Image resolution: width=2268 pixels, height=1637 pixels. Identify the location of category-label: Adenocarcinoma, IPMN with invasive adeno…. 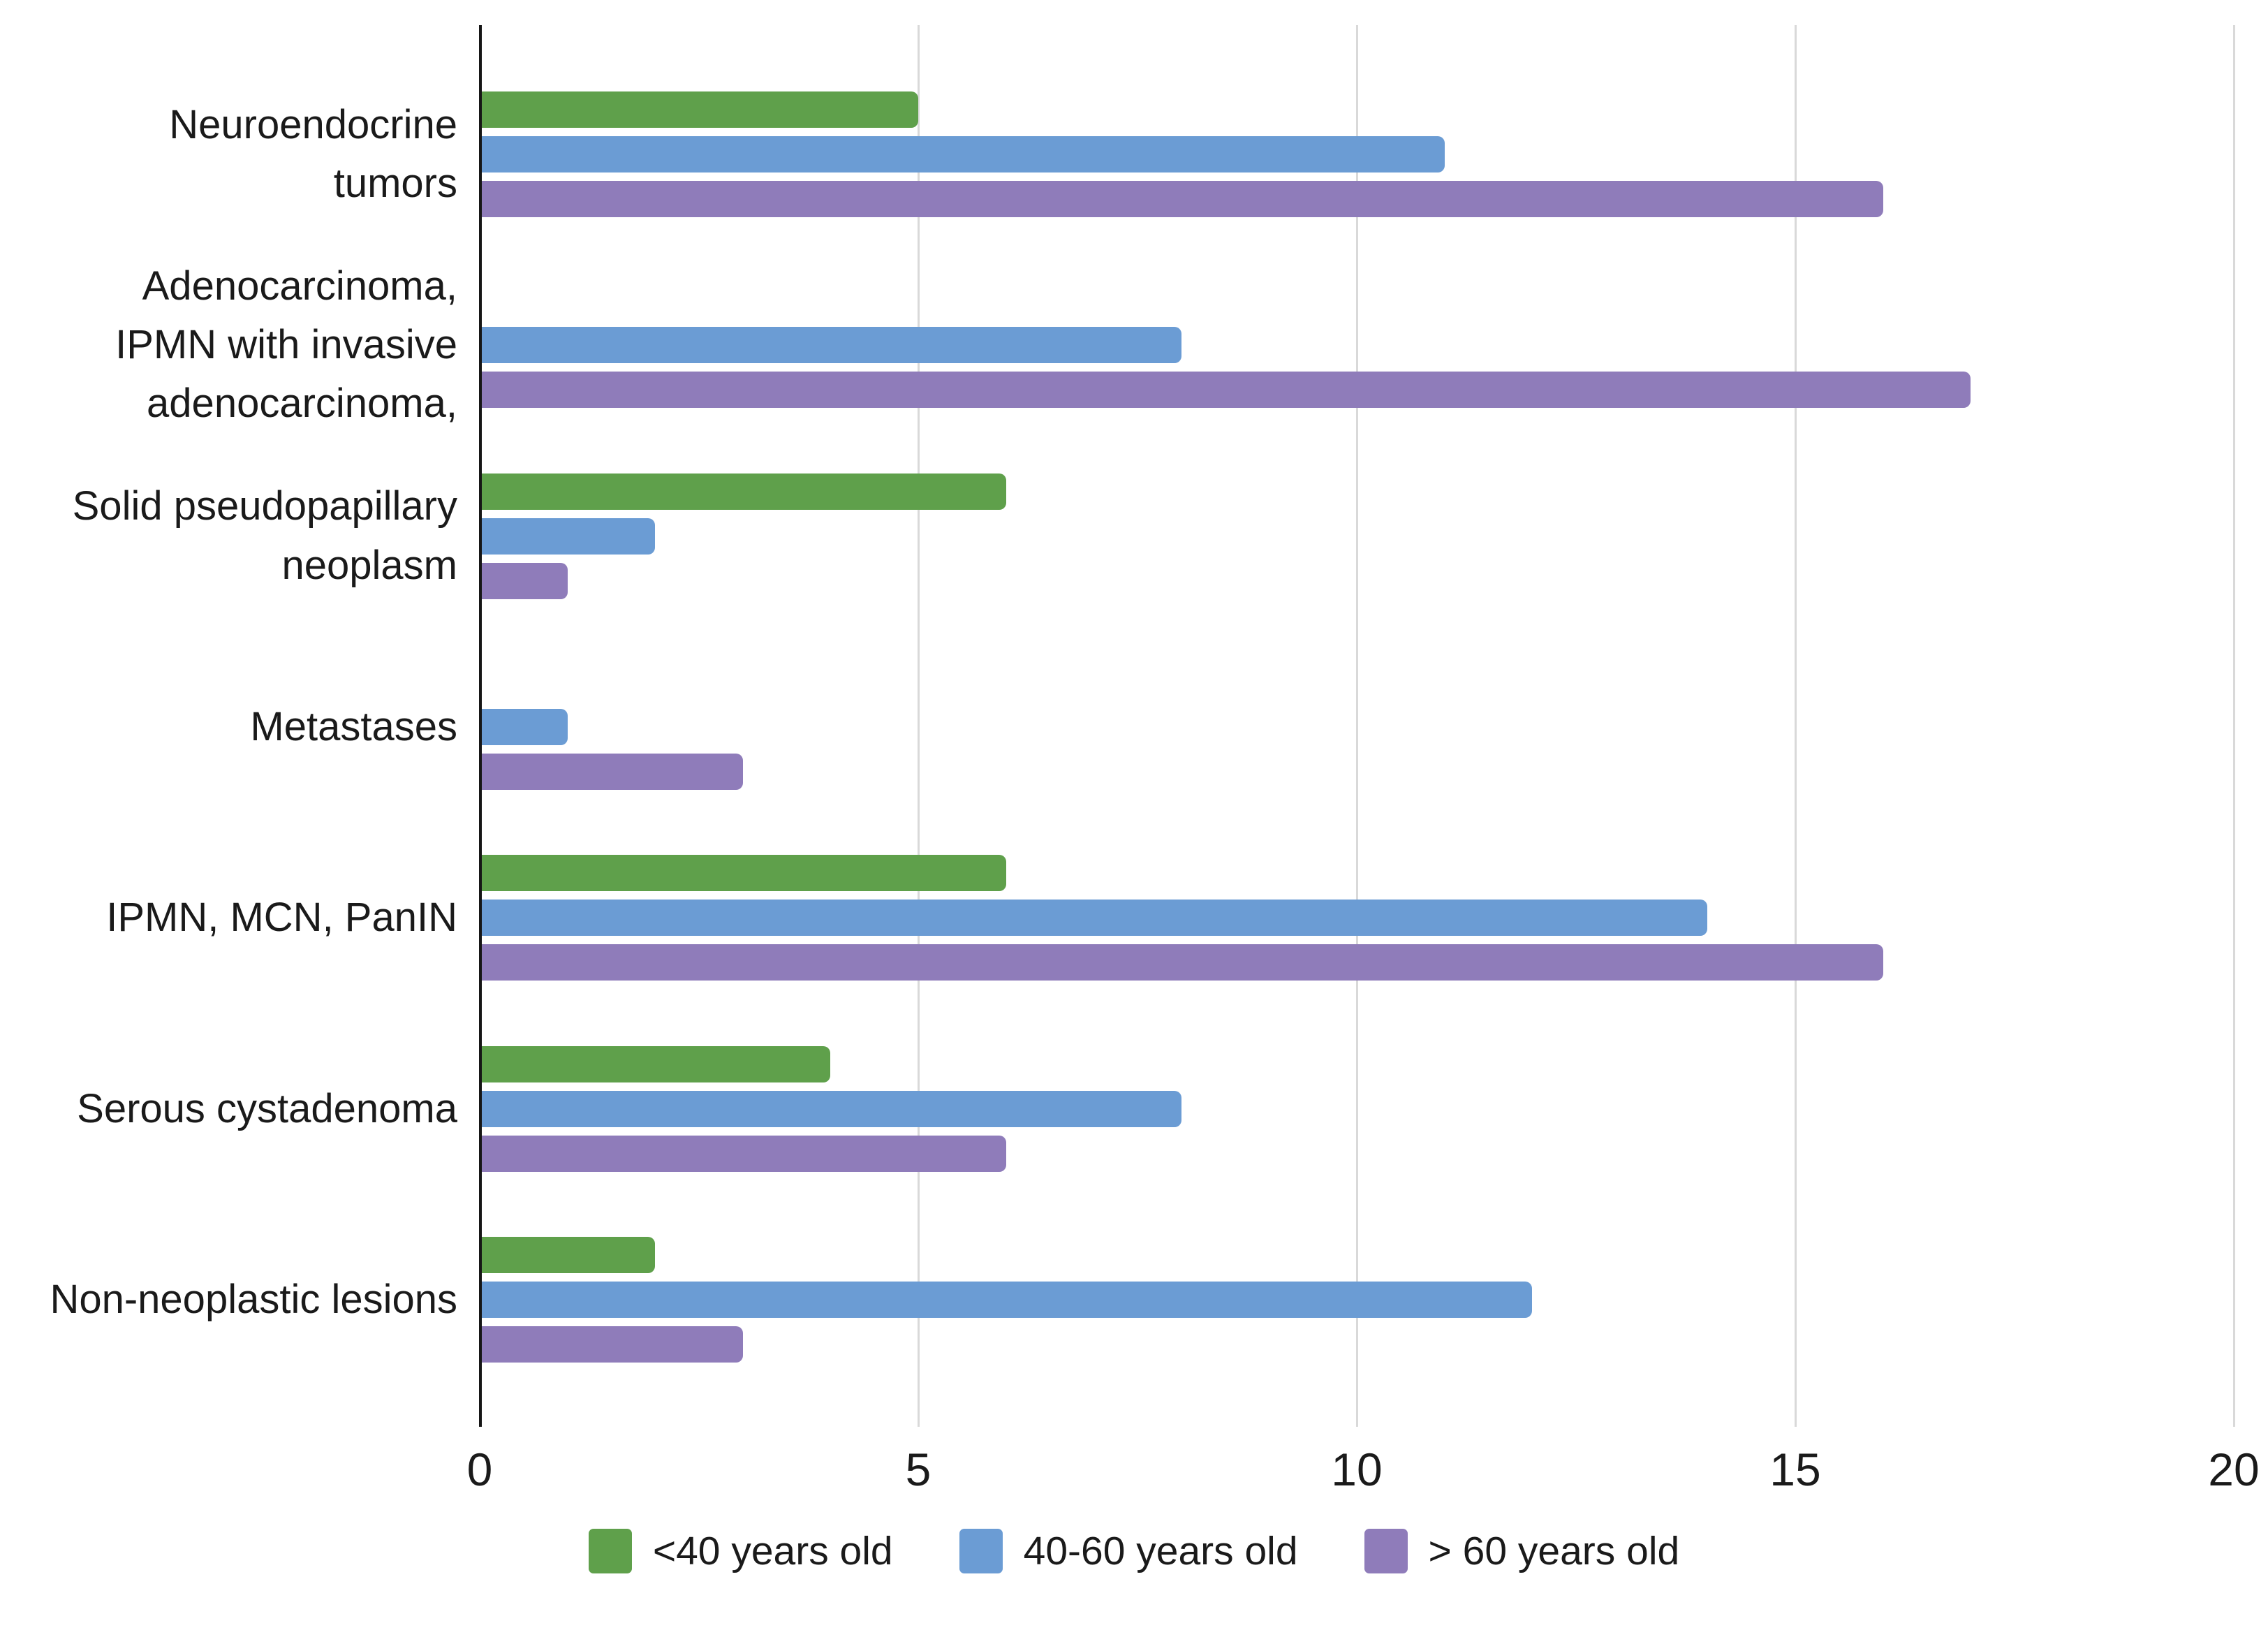
(286, 345).